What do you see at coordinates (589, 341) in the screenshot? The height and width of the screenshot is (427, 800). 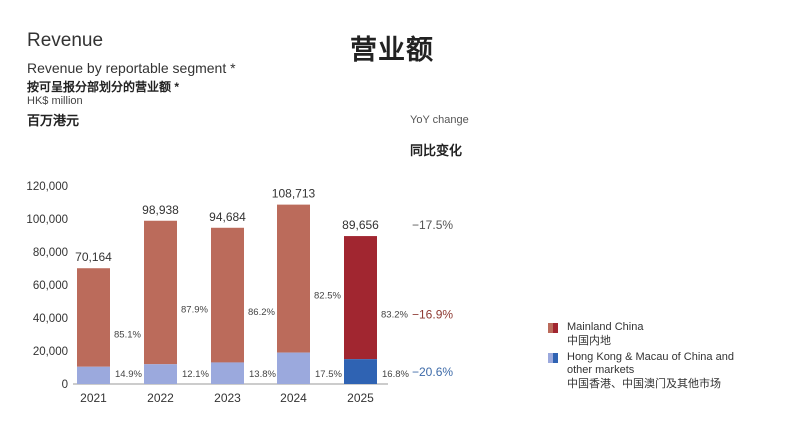 I see `legend-label-mainland-zh: 中国内地` at bounding box center [589, 341].